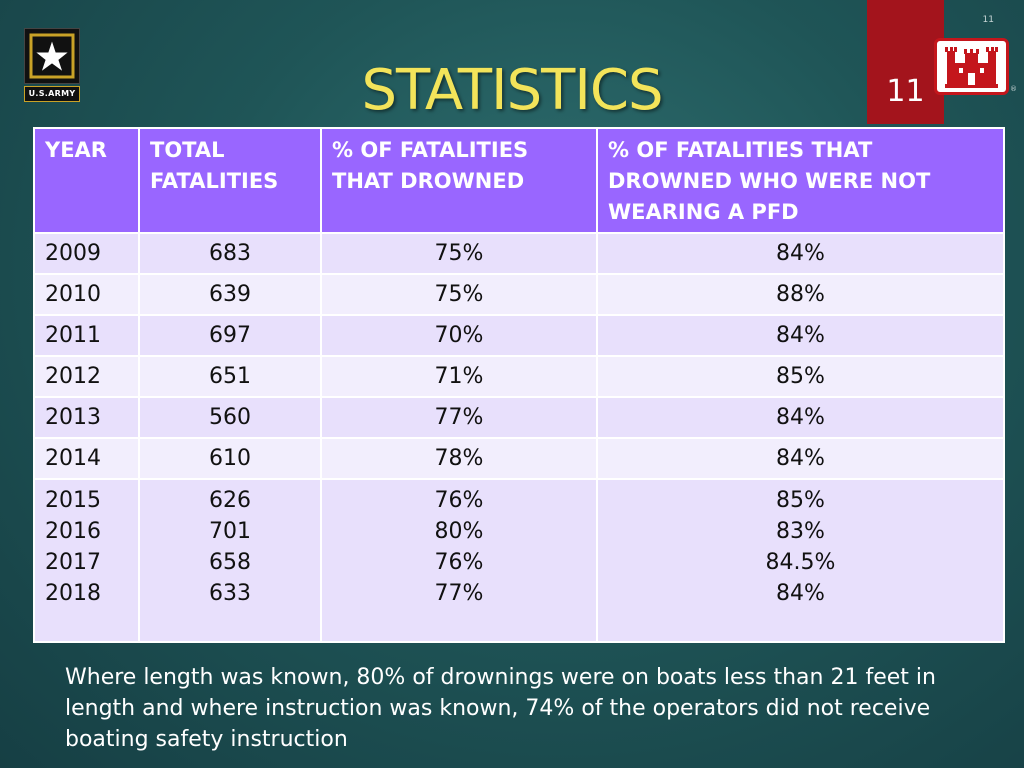 This screenshot has width=1024, height=768. What do you see at coordinates (230, 253) in the screenshot?
I see `cell-total: 683` at bounding box center [230, 253].